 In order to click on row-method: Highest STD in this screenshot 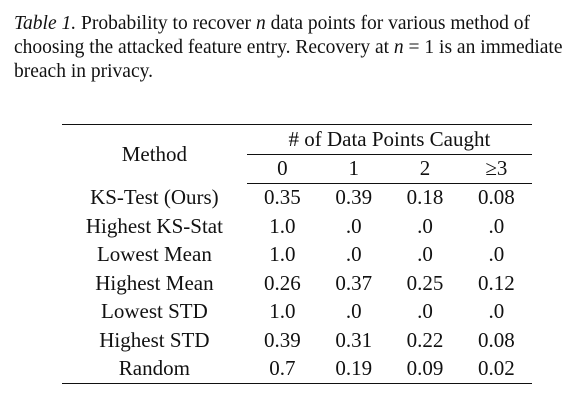, I will do `click(154, 339)`.